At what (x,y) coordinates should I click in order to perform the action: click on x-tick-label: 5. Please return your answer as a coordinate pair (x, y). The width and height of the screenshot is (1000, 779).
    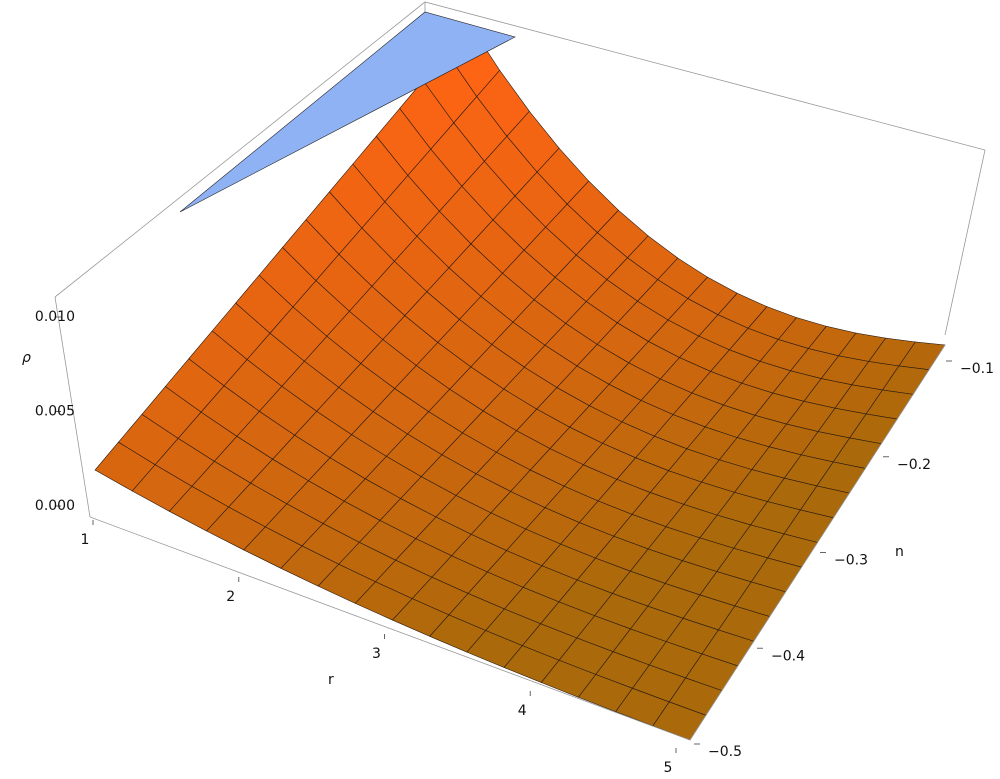
    Looking at the image, I should click on (668, 768).